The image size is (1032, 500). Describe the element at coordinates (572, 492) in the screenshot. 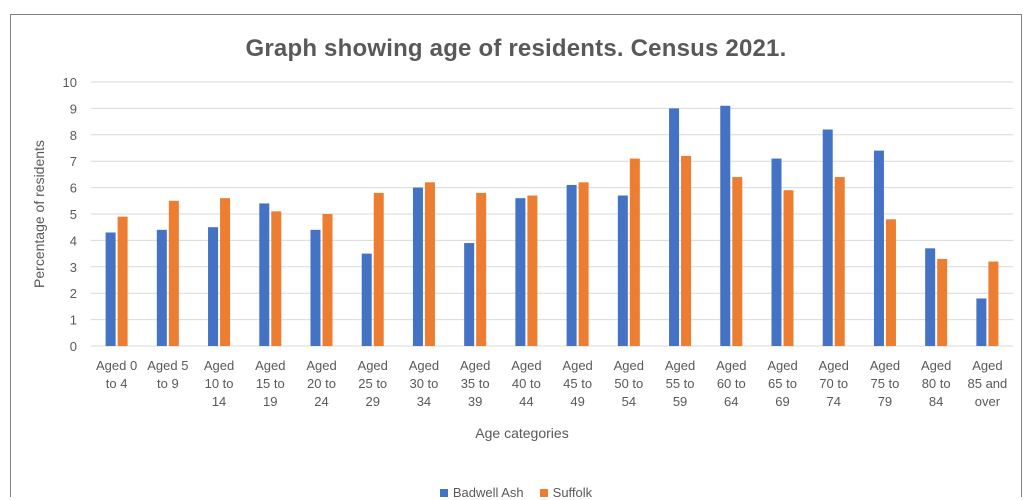

I see `legend-label-suffolk: Suffolk` at that location.